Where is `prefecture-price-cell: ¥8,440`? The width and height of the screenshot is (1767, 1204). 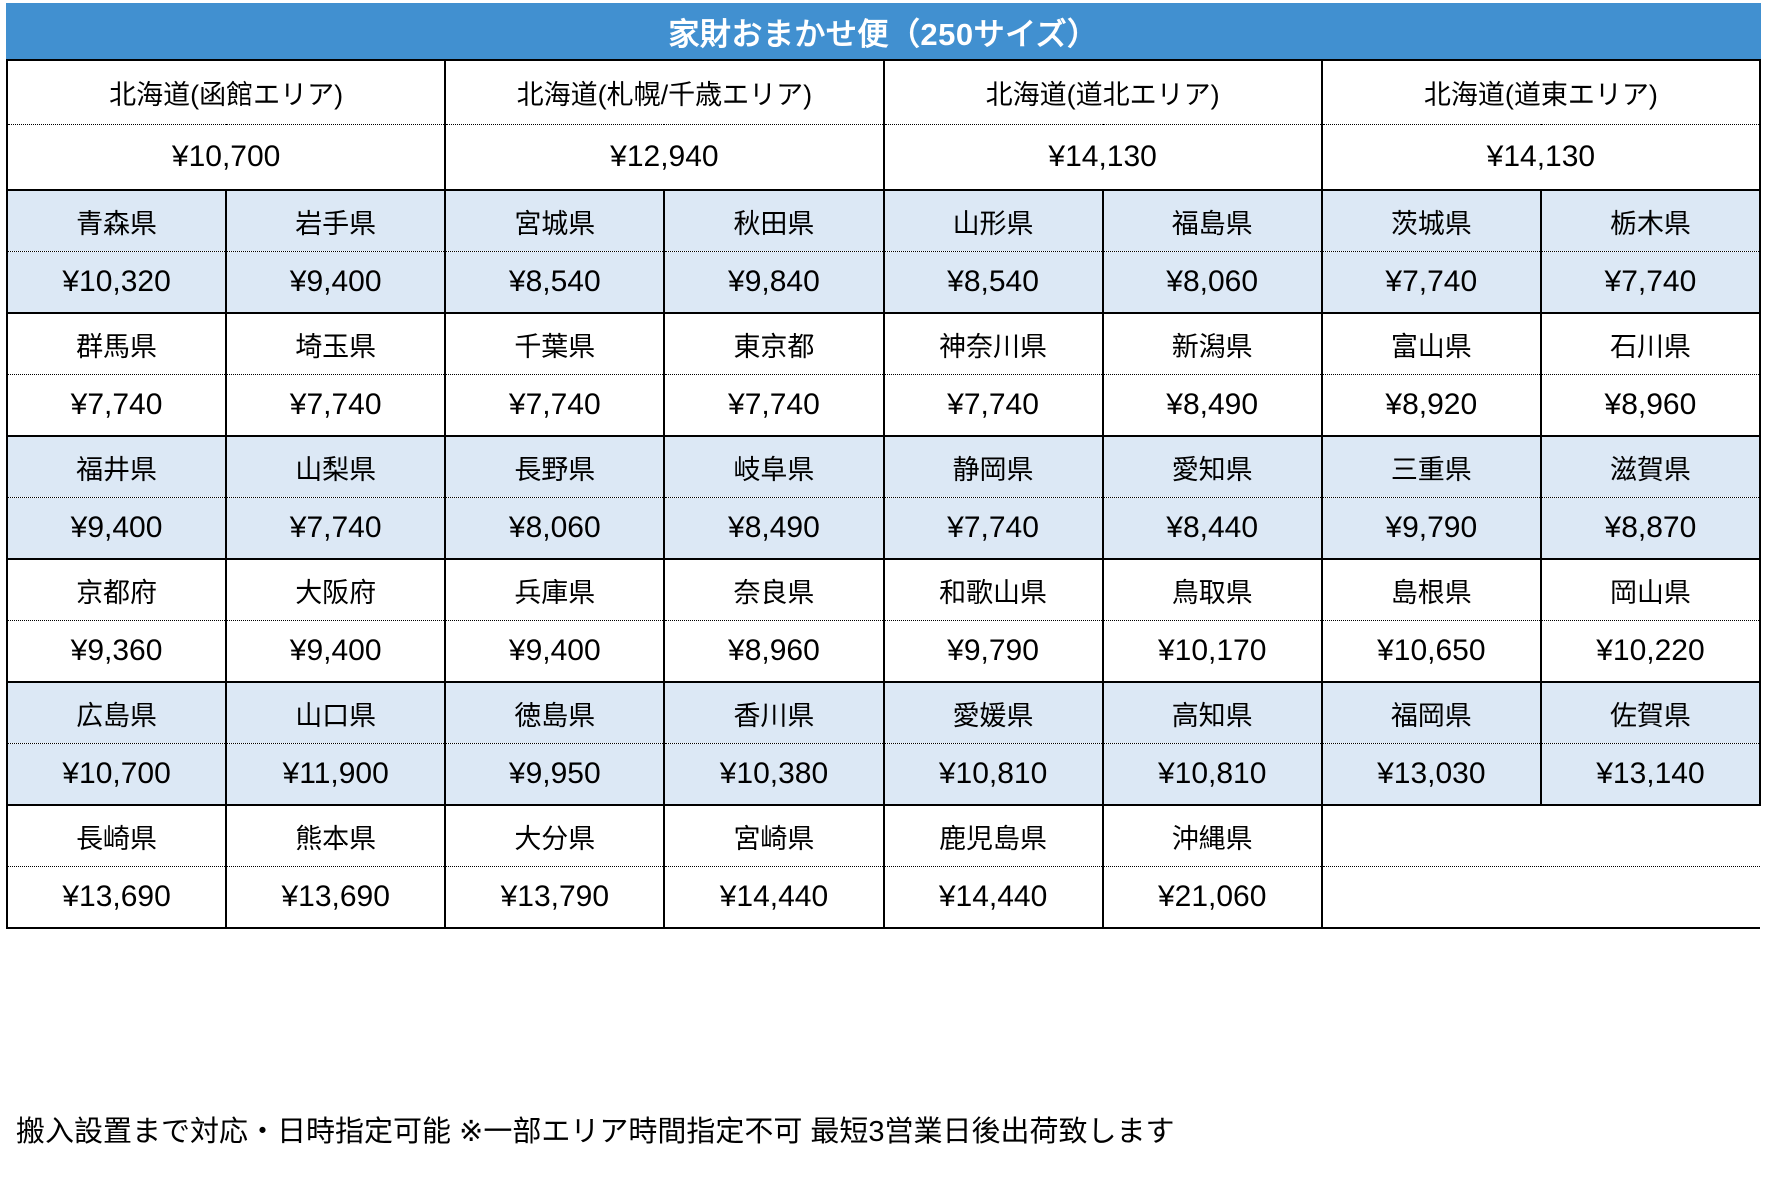 prefecture-price-cell: ¥8,440 is located at coordinates (1212, 528).